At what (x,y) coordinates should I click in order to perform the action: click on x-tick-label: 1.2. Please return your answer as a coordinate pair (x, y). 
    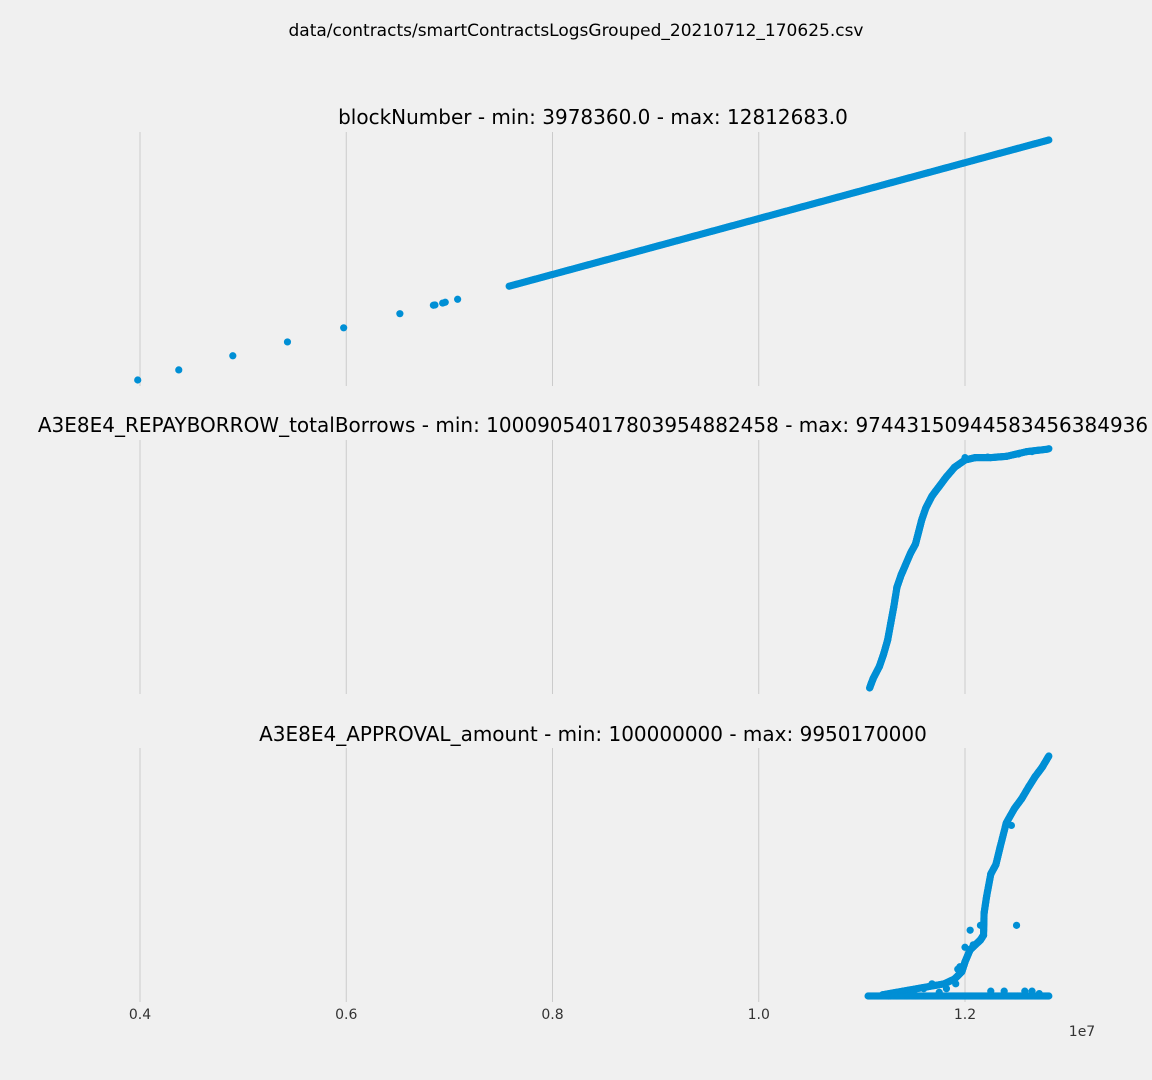
    Looking at the image, I should click on (965, 1015).